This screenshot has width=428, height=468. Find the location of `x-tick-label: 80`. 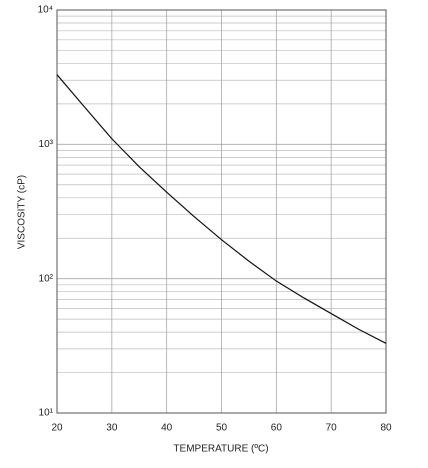

x-tick-label: 80 is located at coordinates (386, 428).